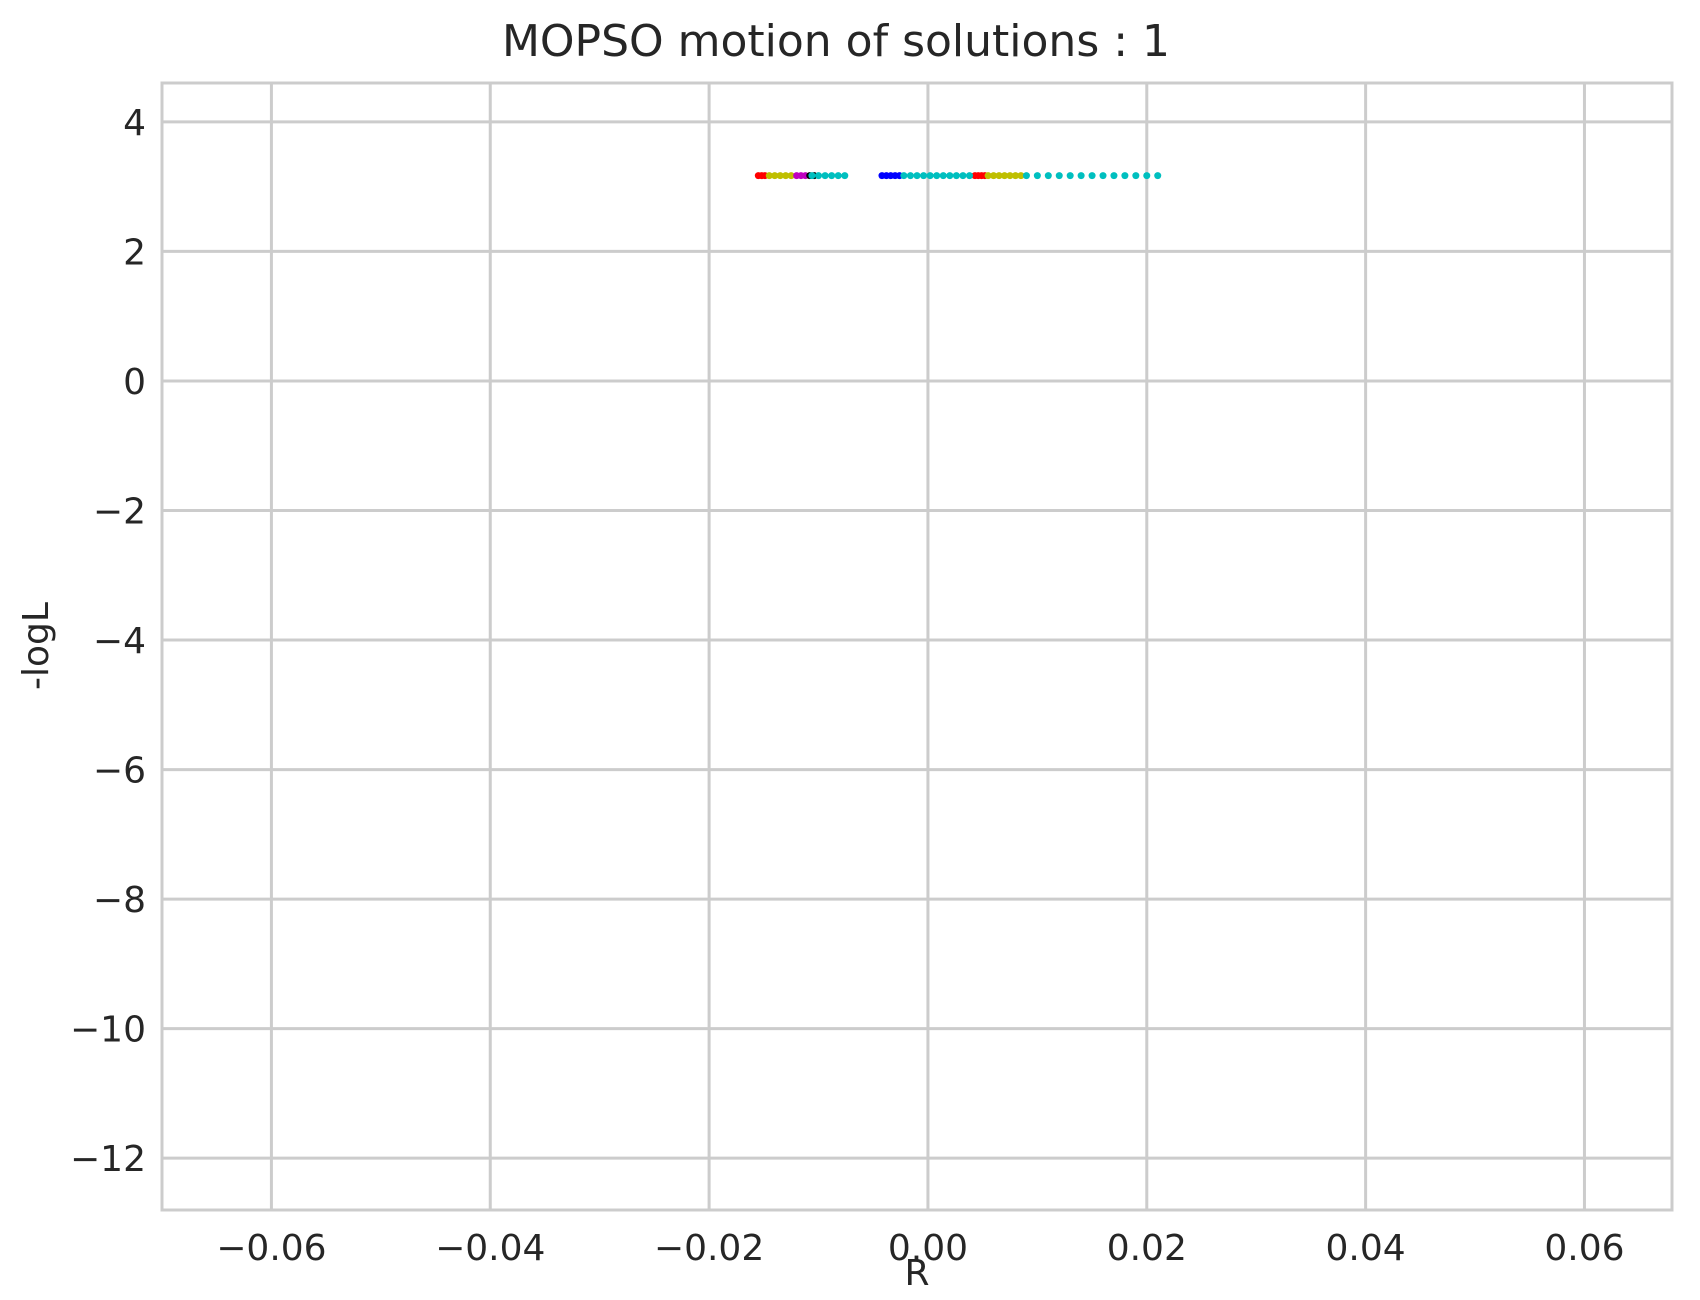 Image resolution: width=1700 pixels, height=1300 pixels. What do you see at coordinates (709, 1248) in the screenshot?
I see `x-tick-label: −0.02` at bounding box center [709, 1248].